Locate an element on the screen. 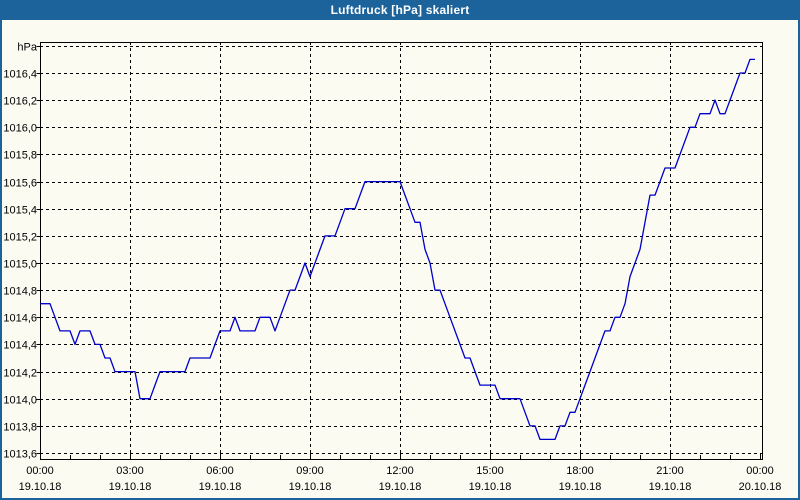 The height and width of the screenshot is (500, 800). y-tick-label: 1016,4 is located at coordinates (20, 75).